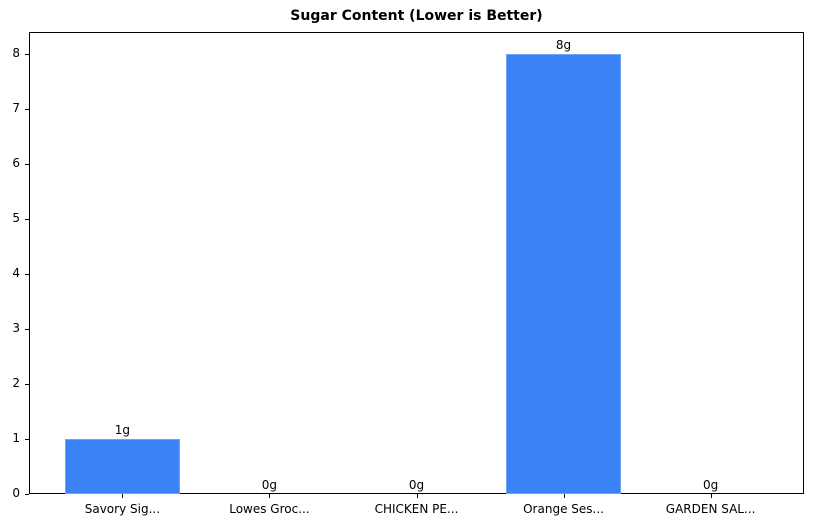 This screenshot has height=528, width=813. What do you see at coordinates (416, 16) in the screenshot?
I see `chart-title: Sugar Content (Lower is Better)` at bounding box center [416, 16].